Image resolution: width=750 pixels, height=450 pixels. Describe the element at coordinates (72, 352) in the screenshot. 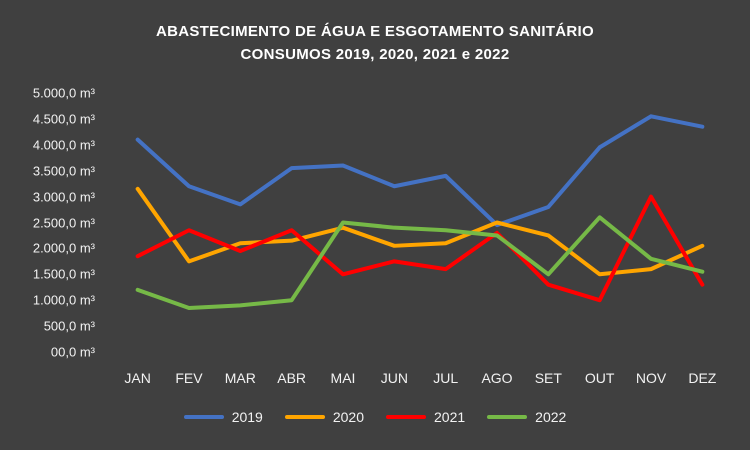

I see `y-tick-label: 00,0 m³` at that location.